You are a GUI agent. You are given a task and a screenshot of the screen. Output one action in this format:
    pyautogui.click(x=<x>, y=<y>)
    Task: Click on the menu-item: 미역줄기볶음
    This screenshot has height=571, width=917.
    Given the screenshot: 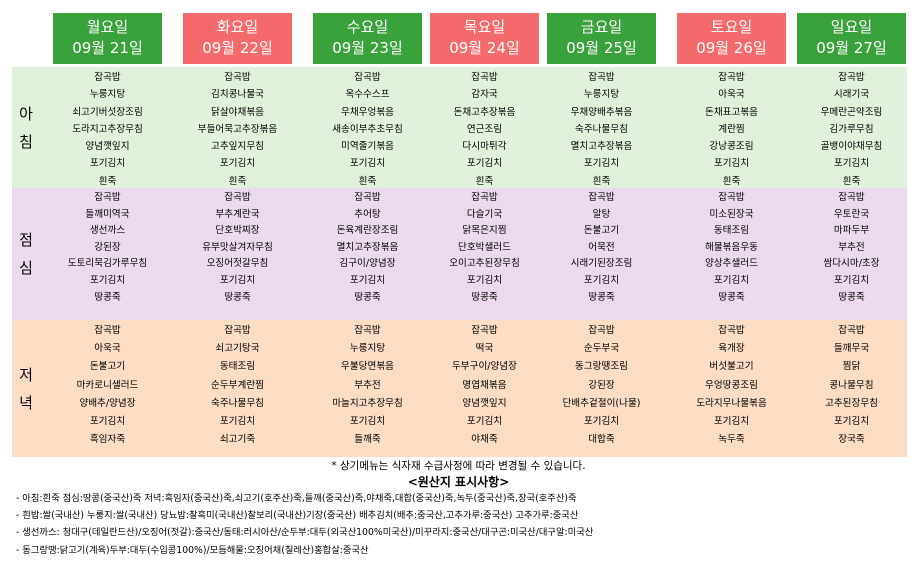 What is the action you would take?
    pyautogui.click(x=367, y=147)
    